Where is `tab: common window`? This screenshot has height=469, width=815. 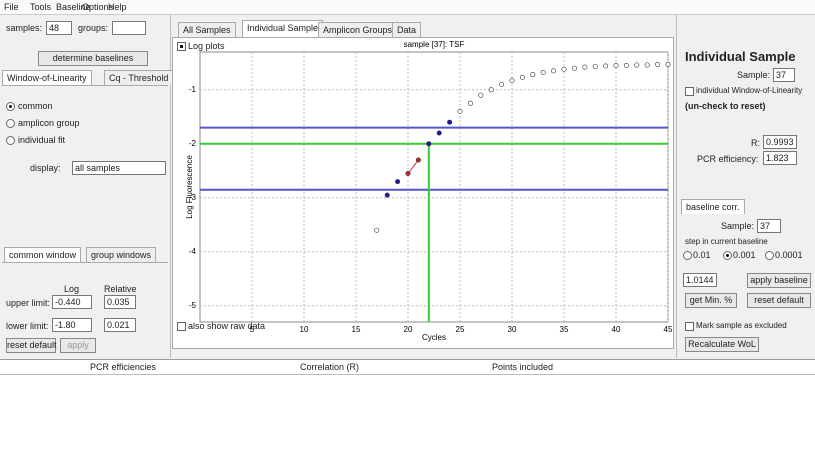
tab: common window is located at coordinates (43, 254).